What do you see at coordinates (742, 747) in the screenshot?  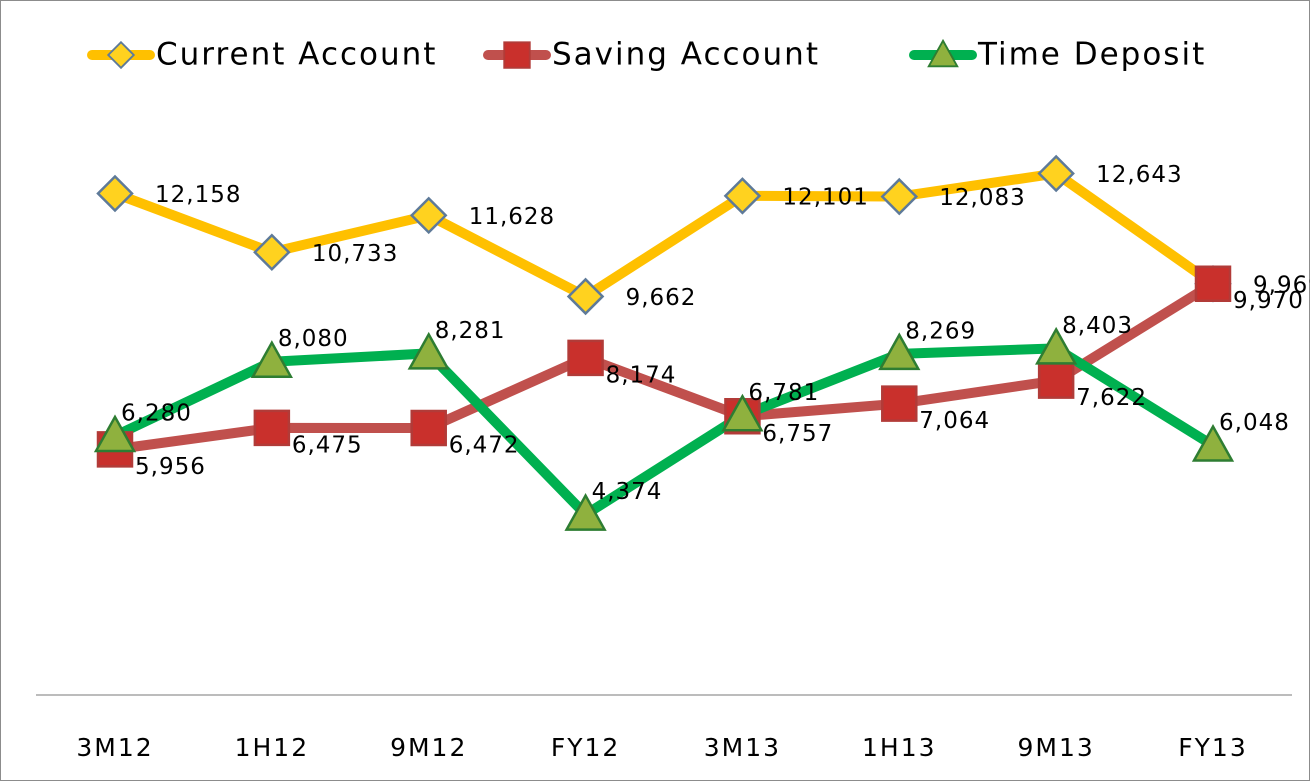 I see `x-tick-label: 3M13` at bounding box center [742, 747].